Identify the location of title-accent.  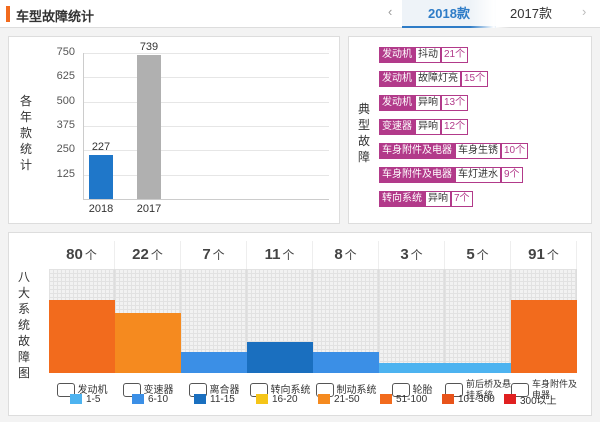
(8, 14).